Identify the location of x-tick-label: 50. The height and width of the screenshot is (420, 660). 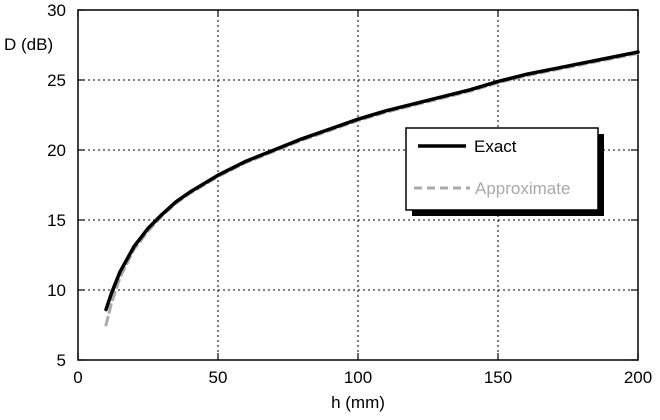
(218, 377).